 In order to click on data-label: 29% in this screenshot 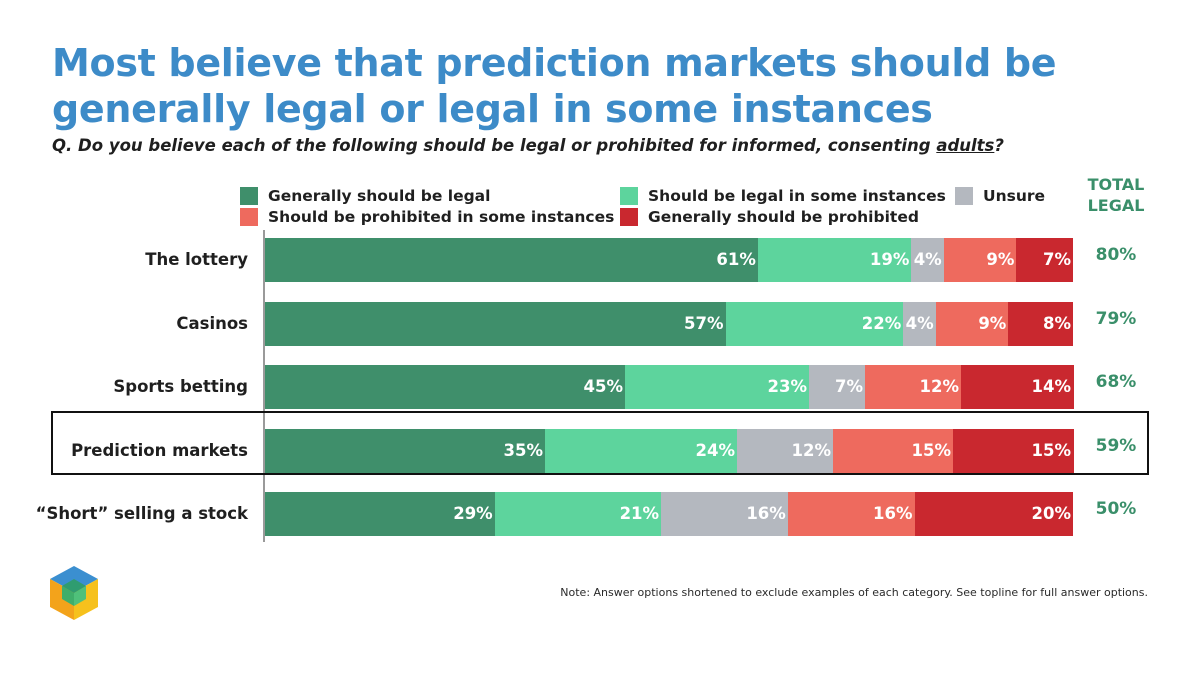, I will do `click(473, 513)`.